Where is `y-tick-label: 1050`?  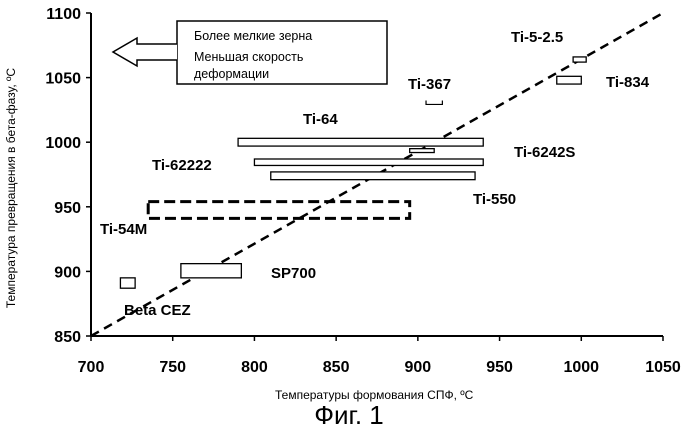
y-tick-label: 1050 is located at coordinates (63, 79).